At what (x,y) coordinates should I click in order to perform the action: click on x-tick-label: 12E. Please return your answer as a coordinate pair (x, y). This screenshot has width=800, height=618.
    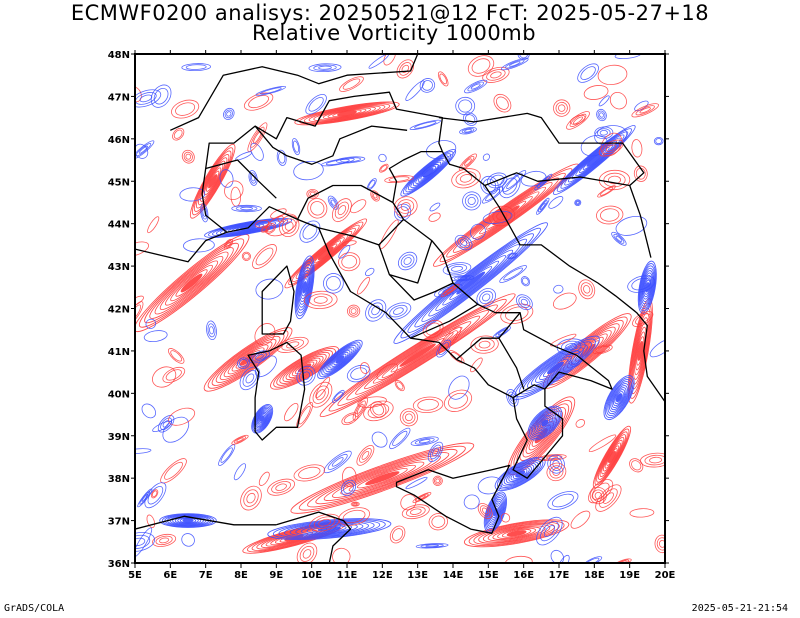
    Looking at the image, I should click on (382, 575).